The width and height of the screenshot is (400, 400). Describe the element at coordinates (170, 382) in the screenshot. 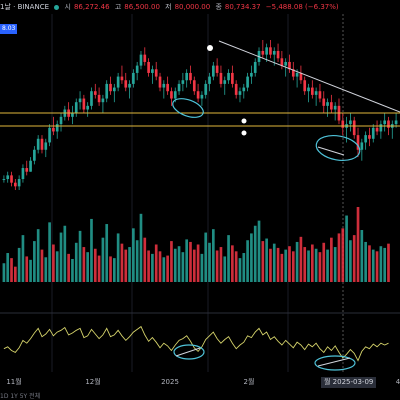

I see `x-tick-label-2: 2025` at that location.